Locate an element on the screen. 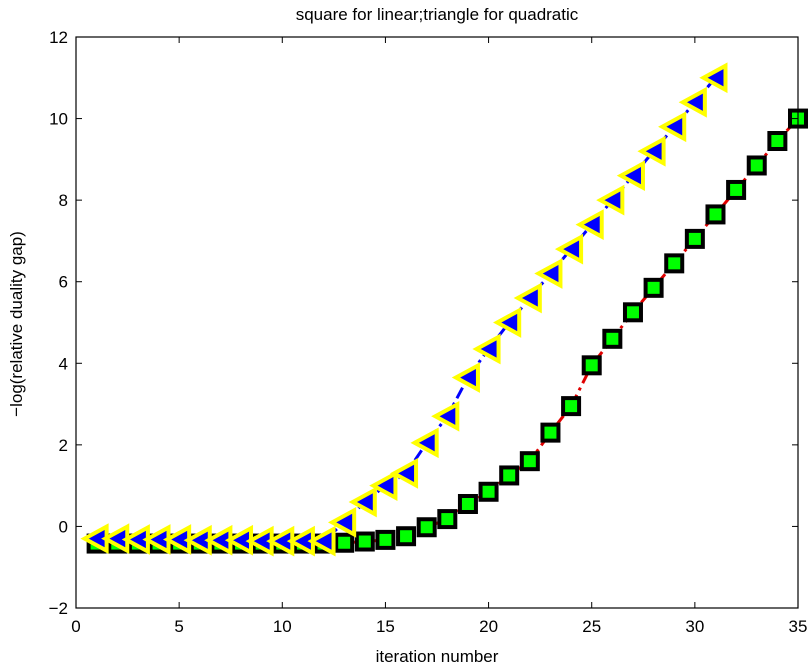 The width and height of the screenshot is (810, 664). x-tick-label: 5 is located at coordinates (178, 626).